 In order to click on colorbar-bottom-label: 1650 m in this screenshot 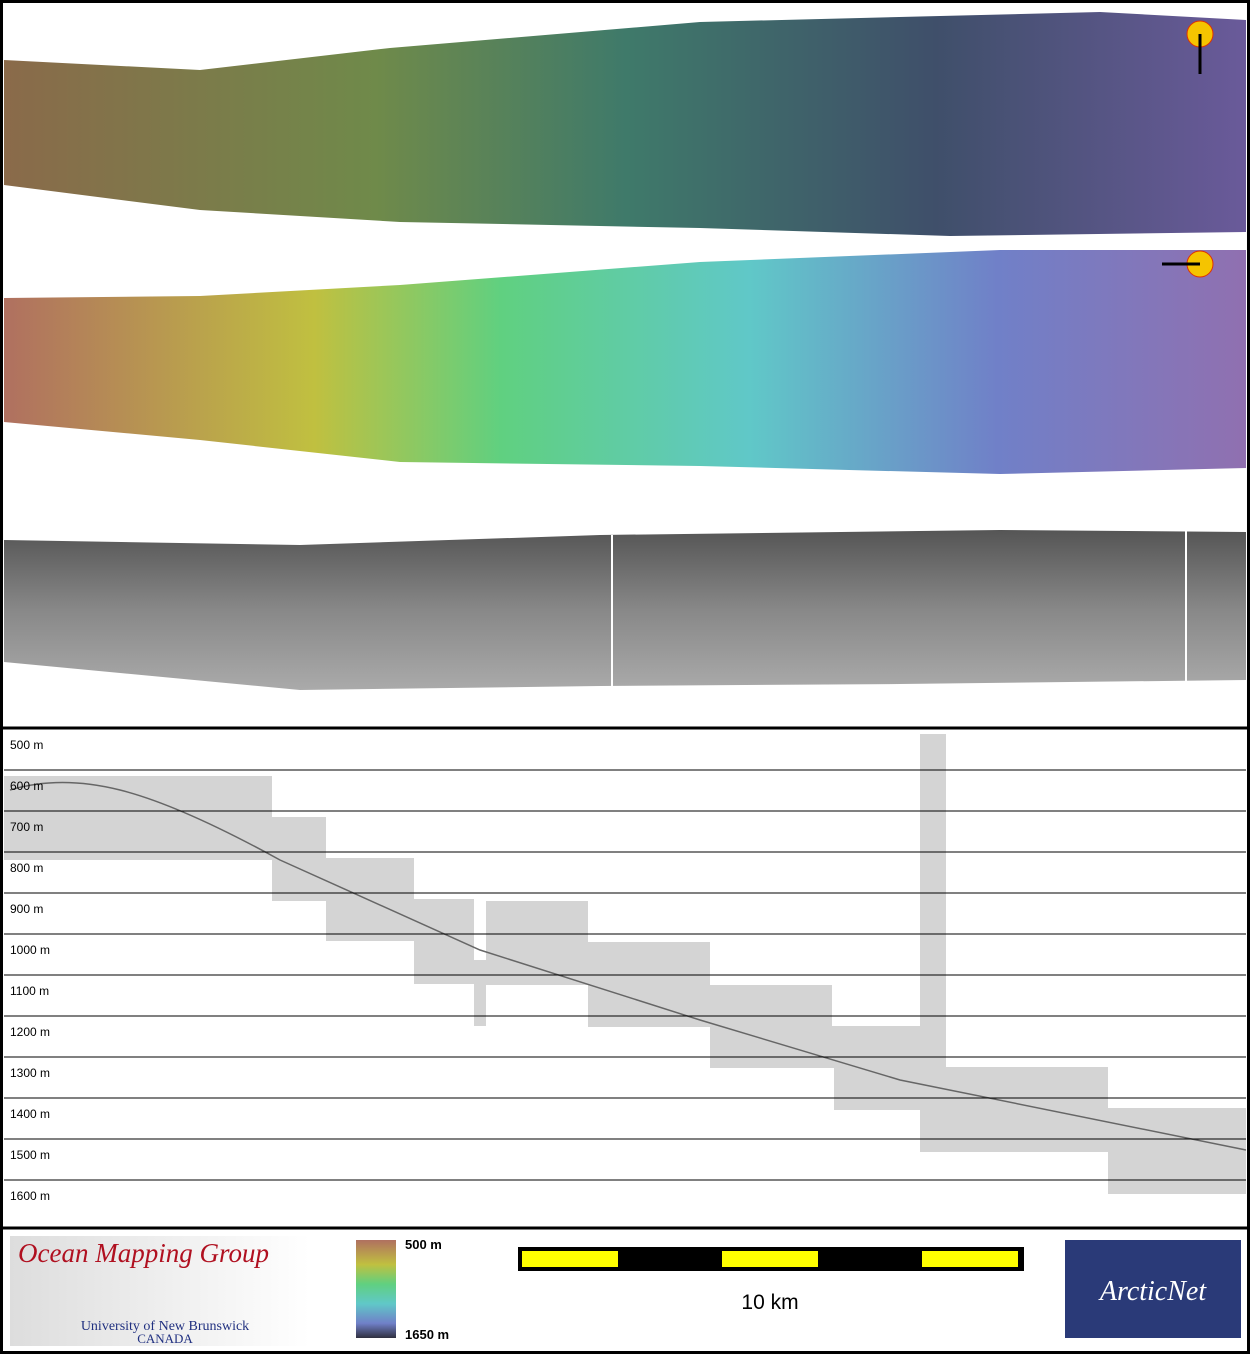, I will do `click(427, 1334)`.